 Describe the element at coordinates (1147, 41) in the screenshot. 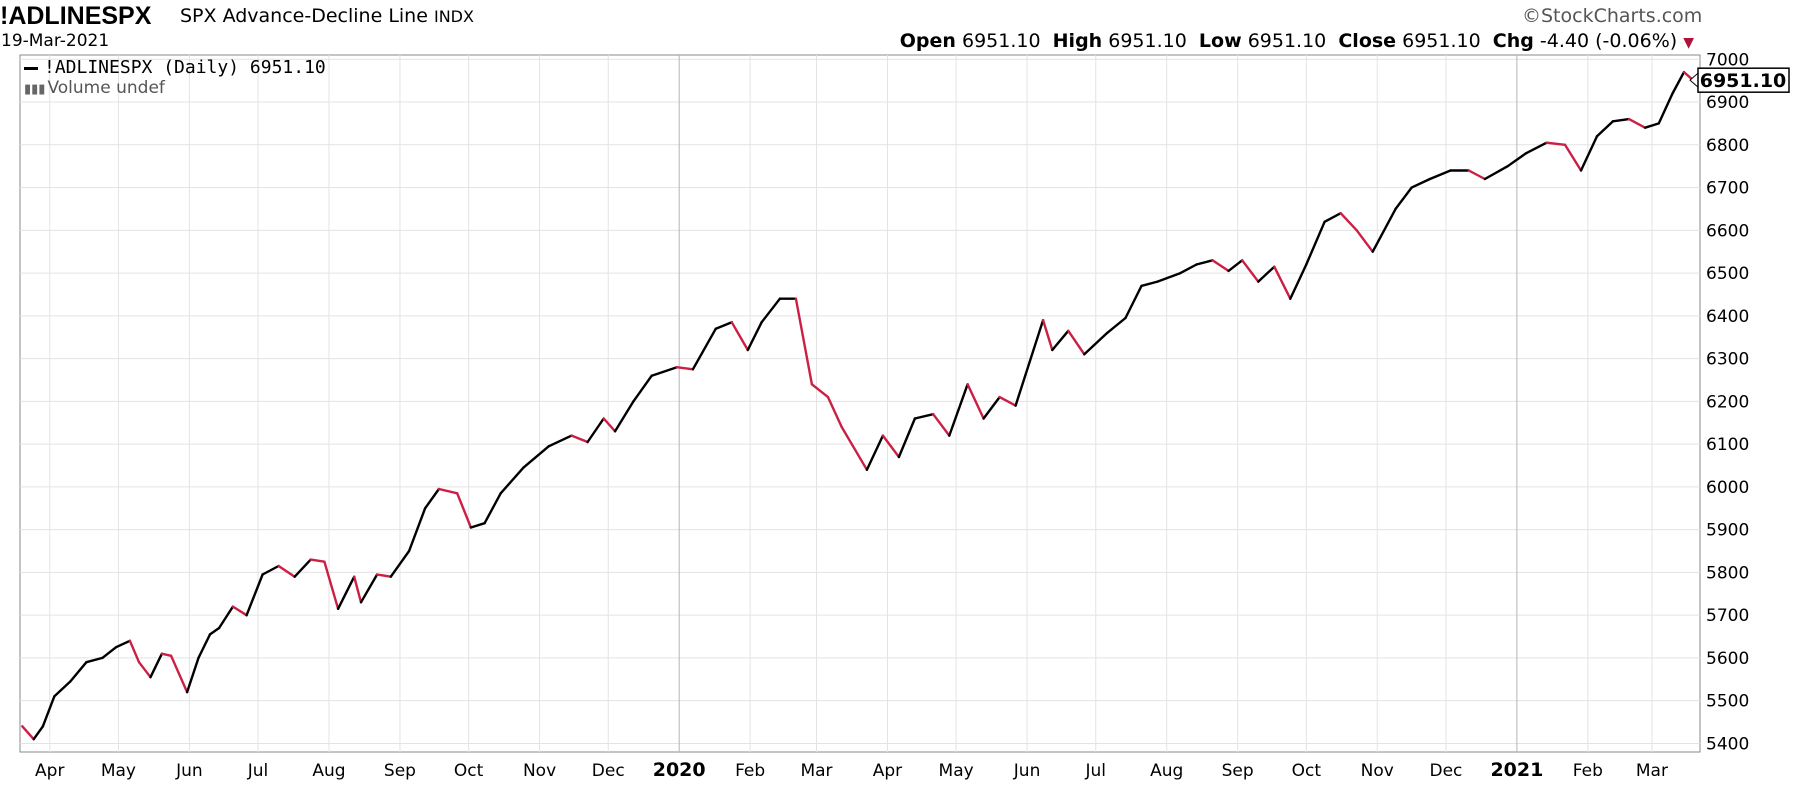

I see `high-value: 6951.10` at that location.